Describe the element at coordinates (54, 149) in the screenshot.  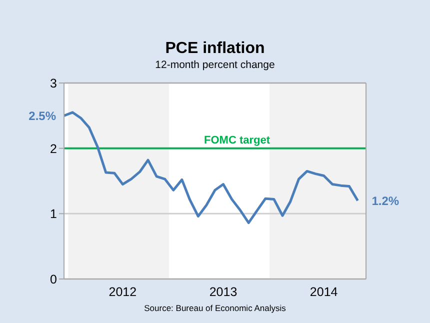
I see `y-tick-label: 2` at that location.